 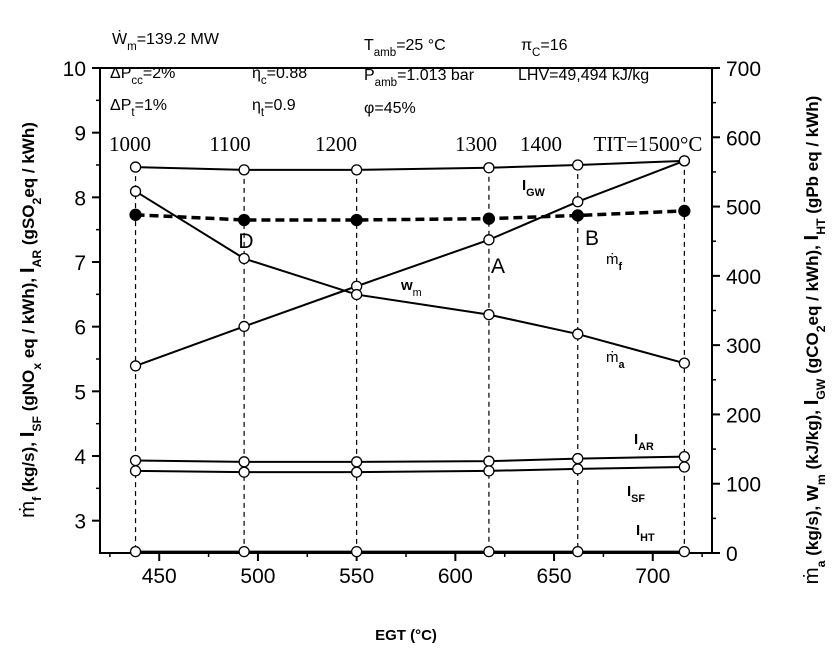 What do you see at coordinates (130, 144) in the screenshot?
I see `tit-label-0: 1000` at bounding box center [130, 144].